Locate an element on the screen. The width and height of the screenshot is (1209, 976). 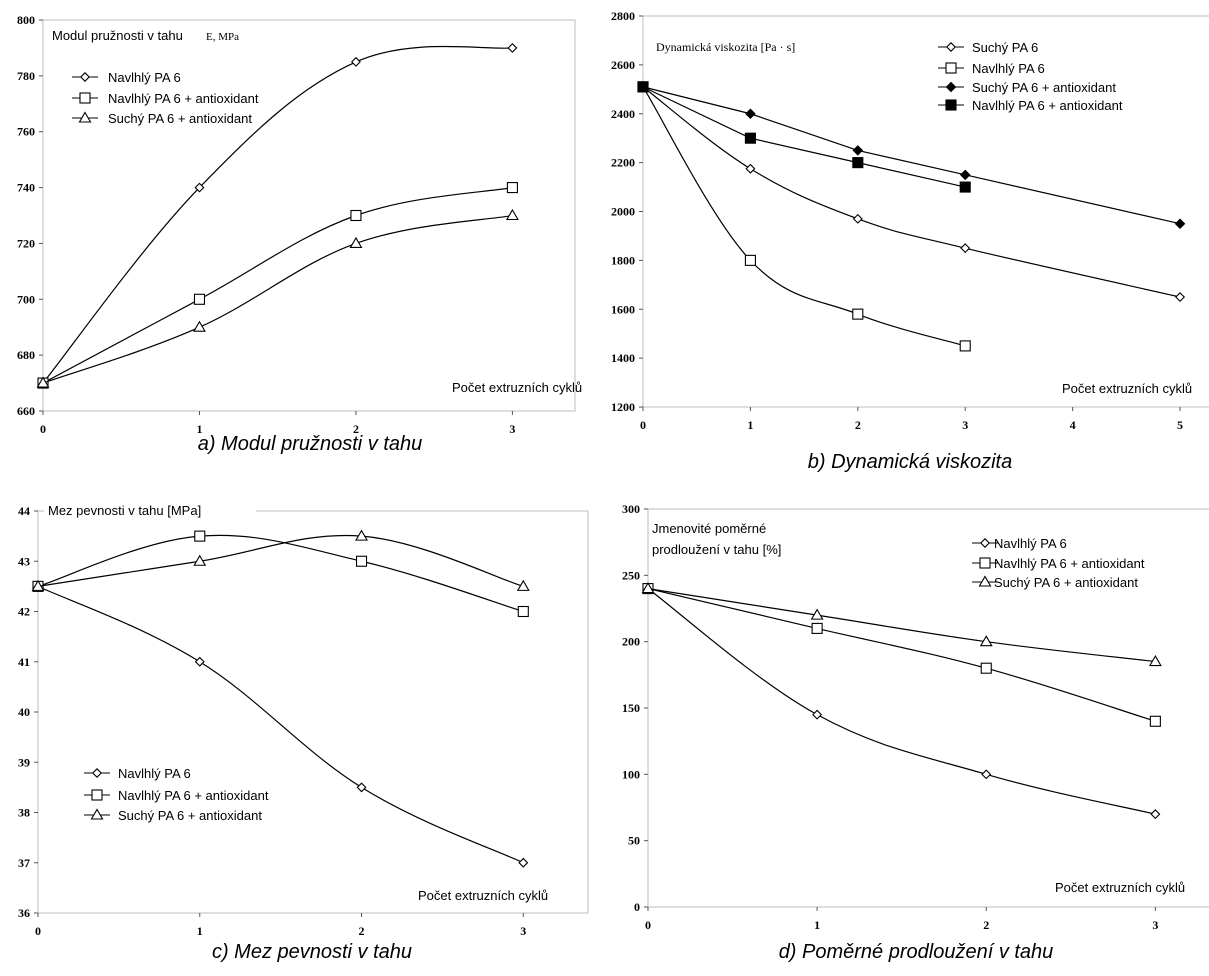
legend-label: Suchý PA 6 + antioxidant is located at coordinates (1066, 582).